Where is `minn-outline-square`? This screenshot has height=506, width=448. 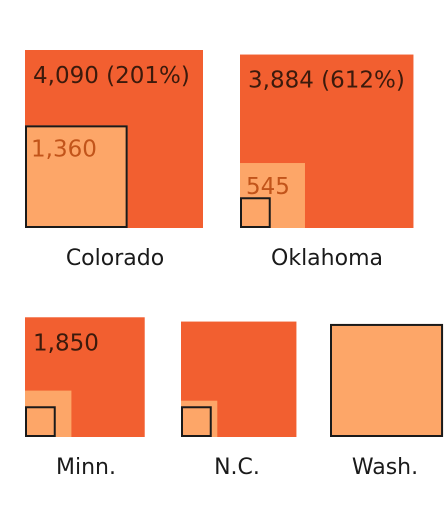 minn-outline-square is located at coordinates (40, 422).